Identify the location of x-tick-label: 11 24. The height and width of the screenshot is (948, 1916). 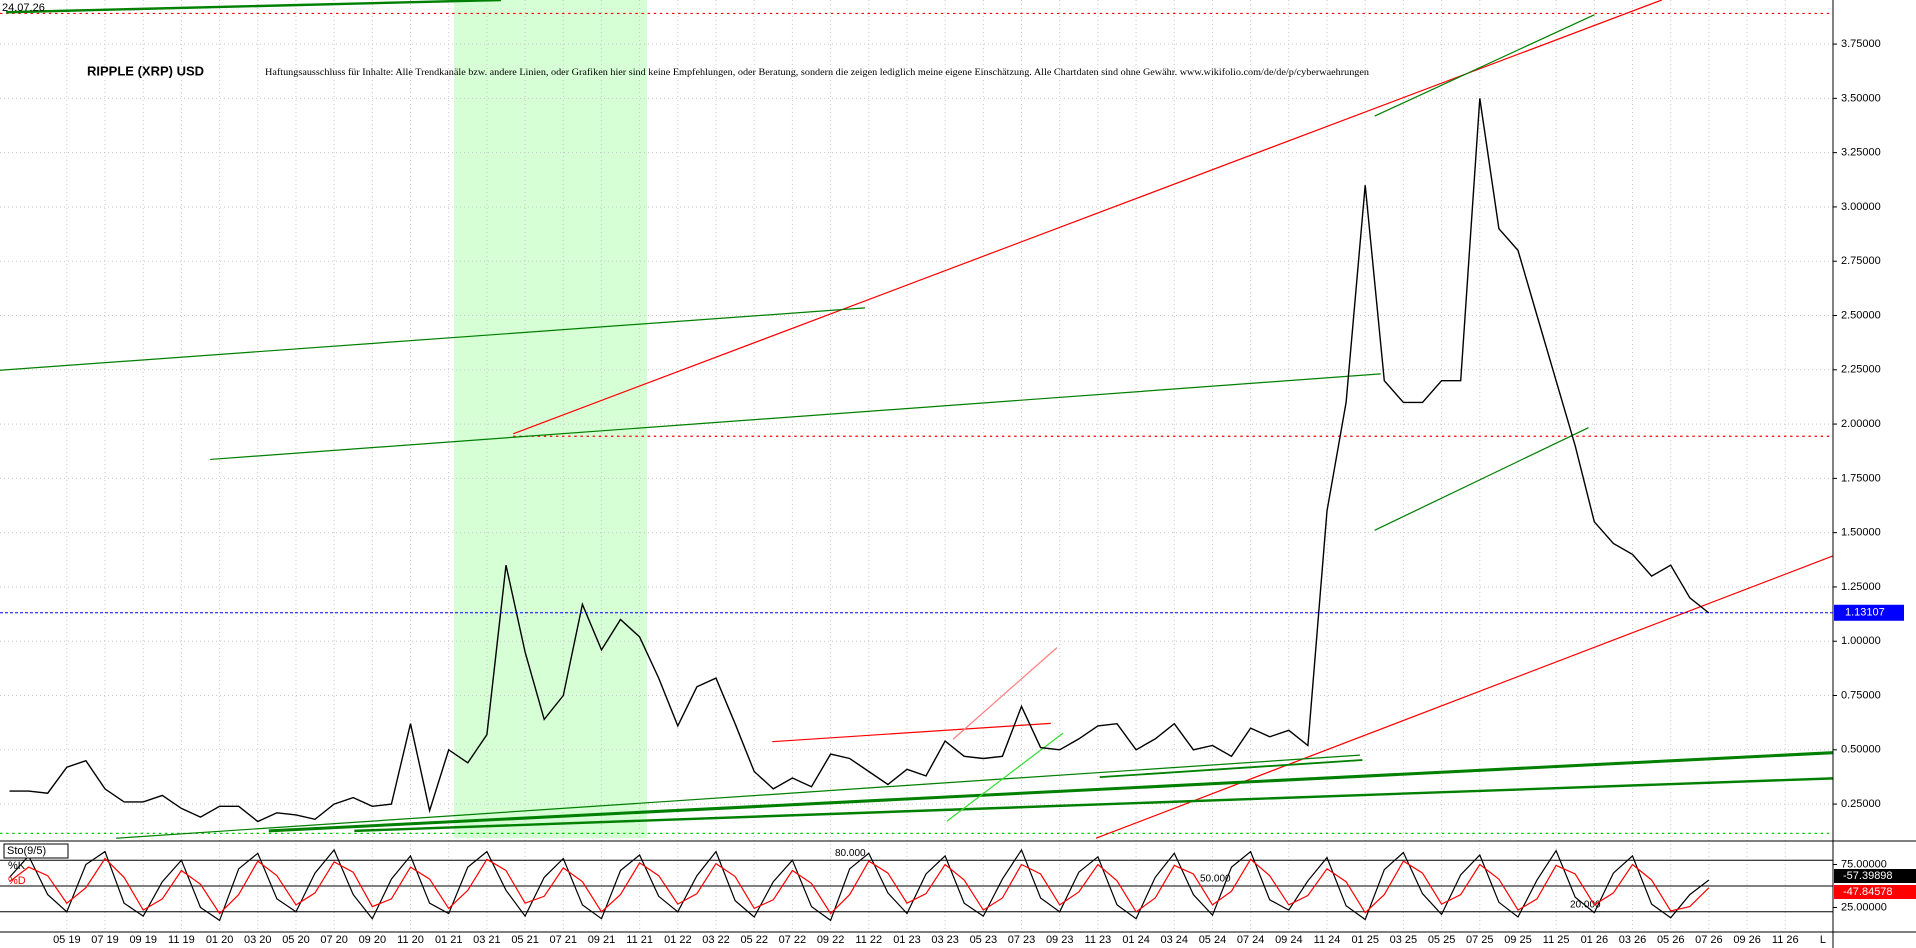
(1327, 940).